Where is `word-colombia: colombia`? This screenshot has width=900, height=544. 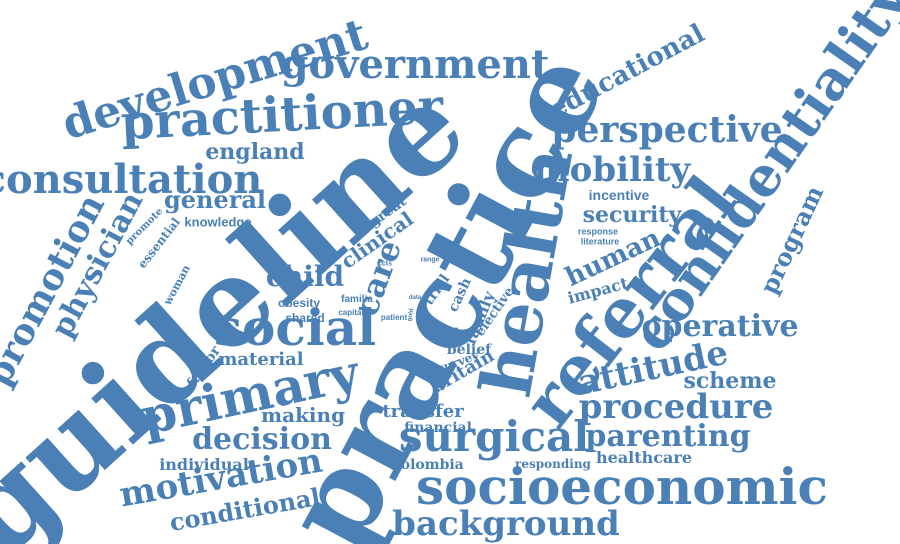
word-colombia: colombia is located at coordinates (428, 465).